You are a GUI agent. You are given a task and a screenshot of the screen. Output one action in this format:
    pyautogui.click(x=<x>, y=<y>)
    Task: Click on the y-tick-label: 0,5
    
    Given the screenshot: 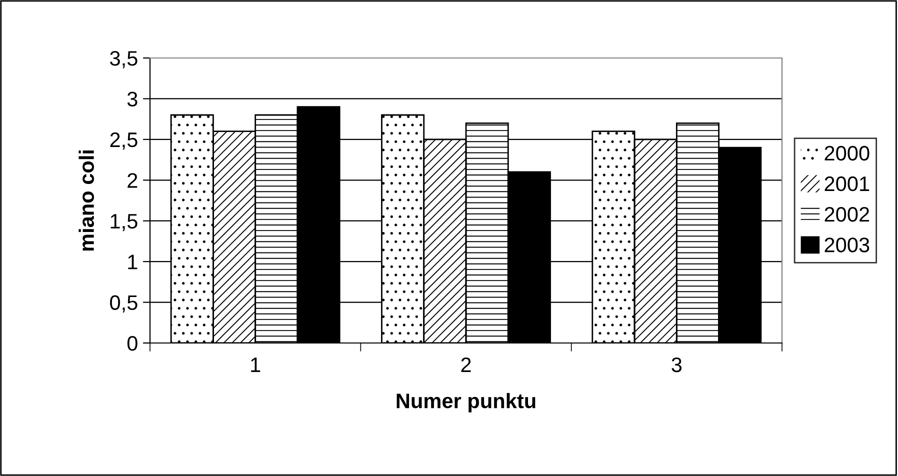 What is the action you would take?
    pyautogui.click(x=124, y=303)
    